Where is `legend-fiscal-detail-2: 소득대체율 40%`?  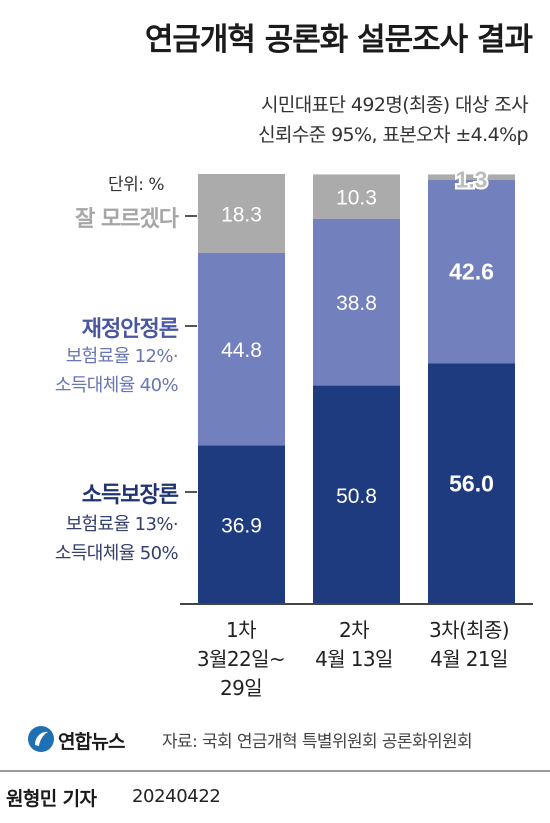
legend-fiscal-detail-2: 소득대체율 40% is located at coordinates (116, 385).